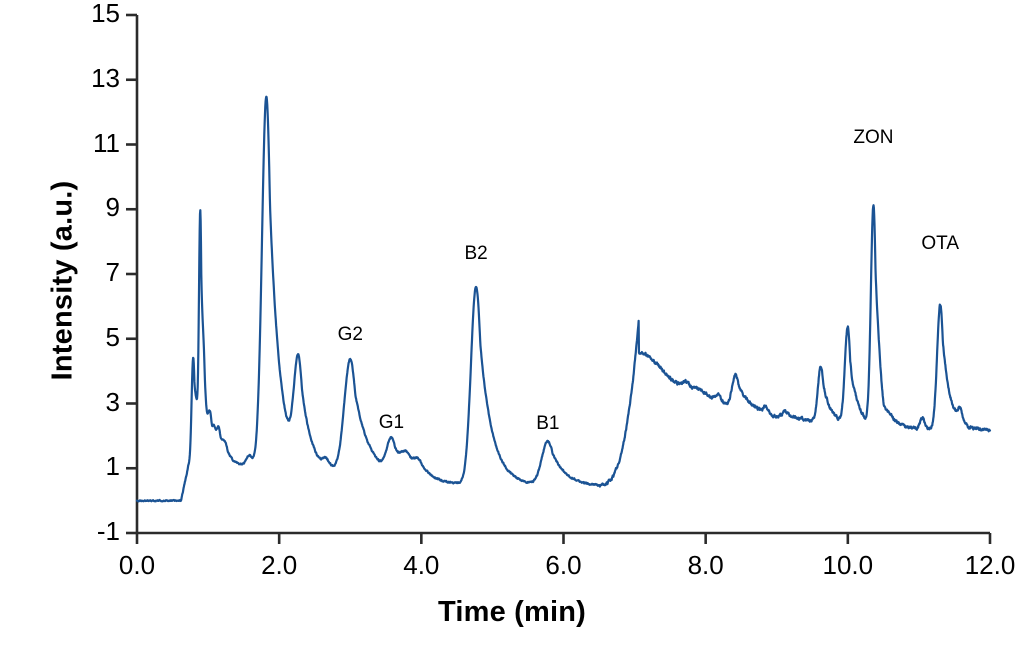 The image size is (1024, 646). Describe the element at coordinates (112, 272) in the screenshot. I see `y-axis-tick-label: 7` at that location.